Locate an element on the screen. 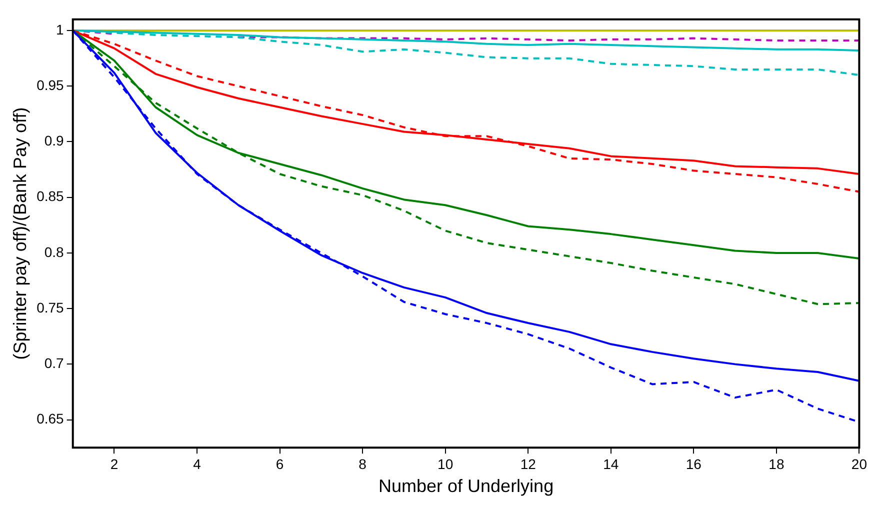 The image size is (878, 506). x-axis-title: Number of Underlying is located at coordinates (466, 486).